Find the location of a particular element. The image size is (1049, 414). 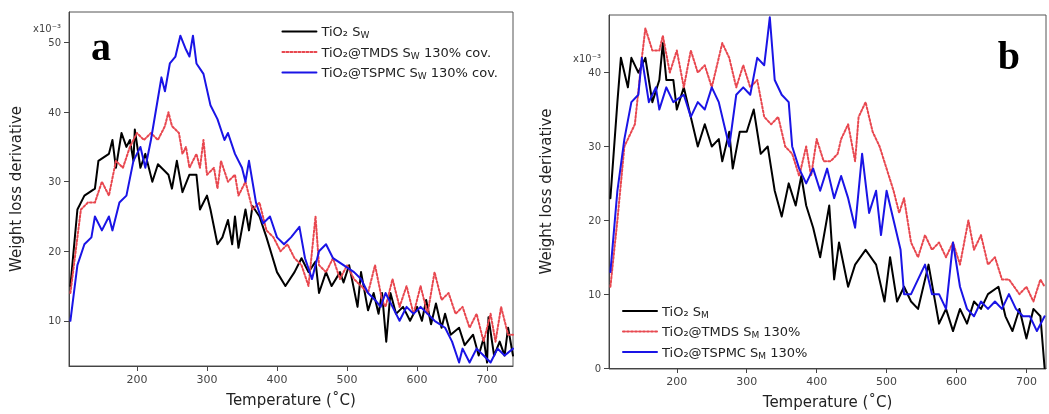

y-tick-label: 0 is located at coordinates (597, 368).